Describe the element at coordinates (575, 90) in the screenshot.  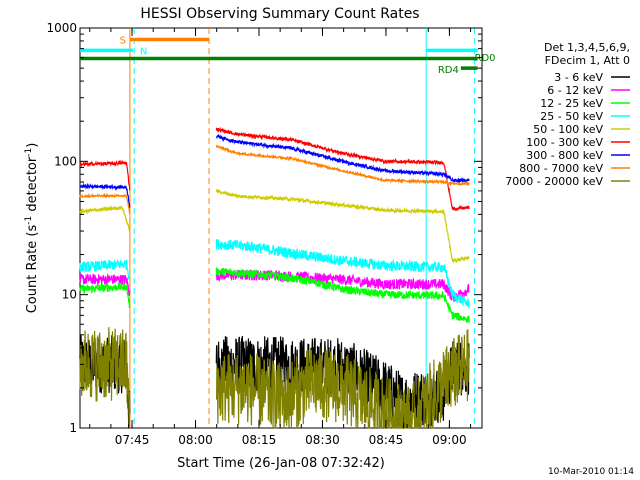
I see `legend-label: 6 - 12 keV` at that location.